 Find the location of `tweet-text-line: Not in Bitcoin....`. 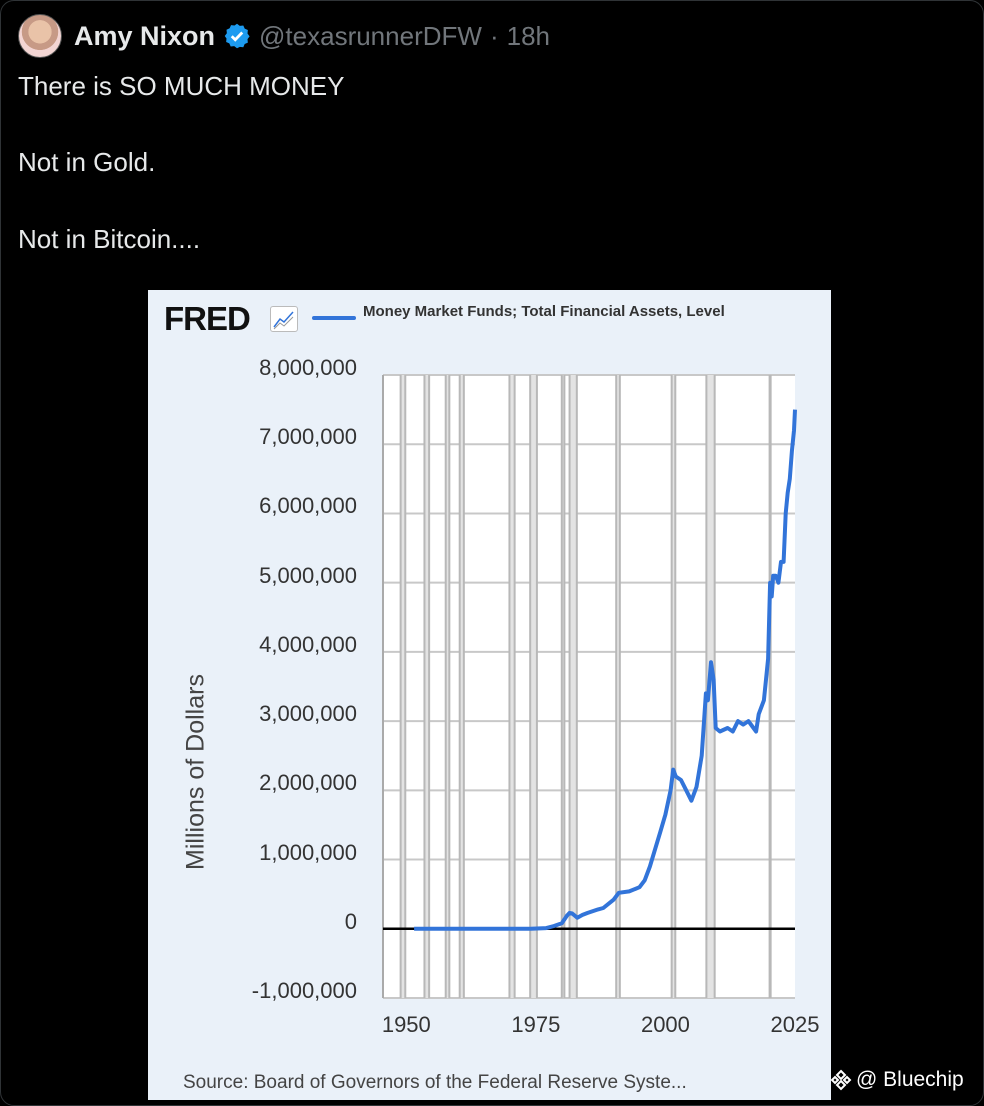

tweet-text-line: Not in Bitcoin.... is located at coordinates (109, 239).